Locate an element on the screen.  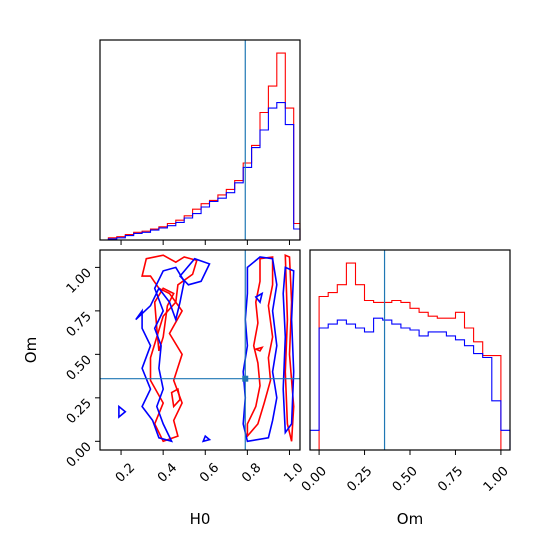
om-hist-blue-series is located at coordinates (410, 383).